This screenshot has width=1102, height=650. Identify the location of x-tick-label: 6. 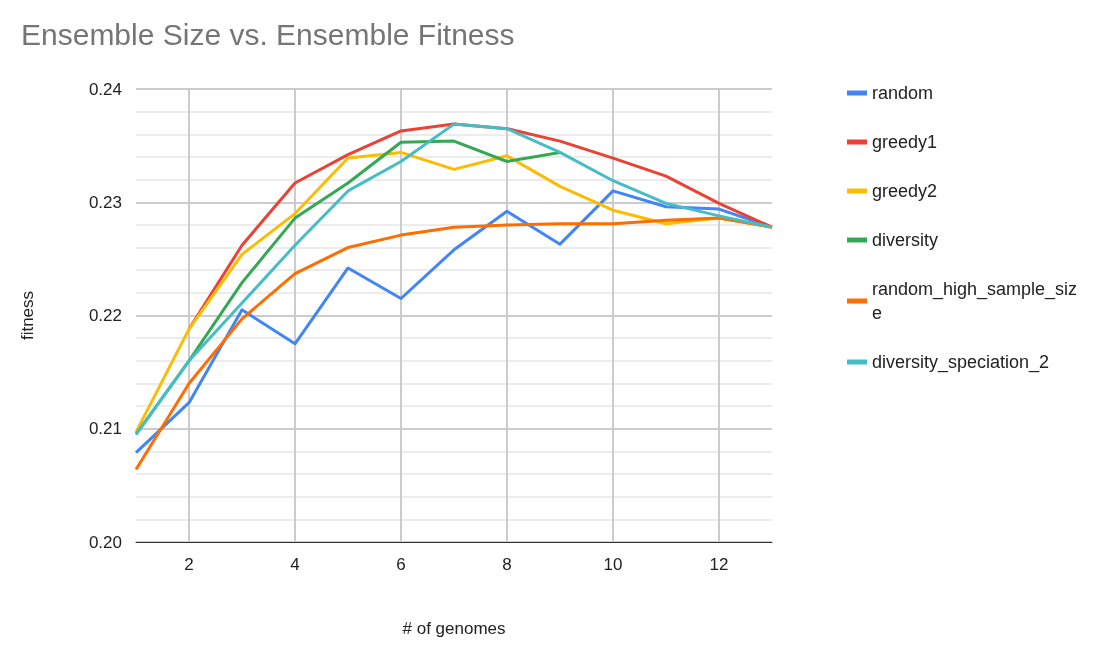
(401, 564).